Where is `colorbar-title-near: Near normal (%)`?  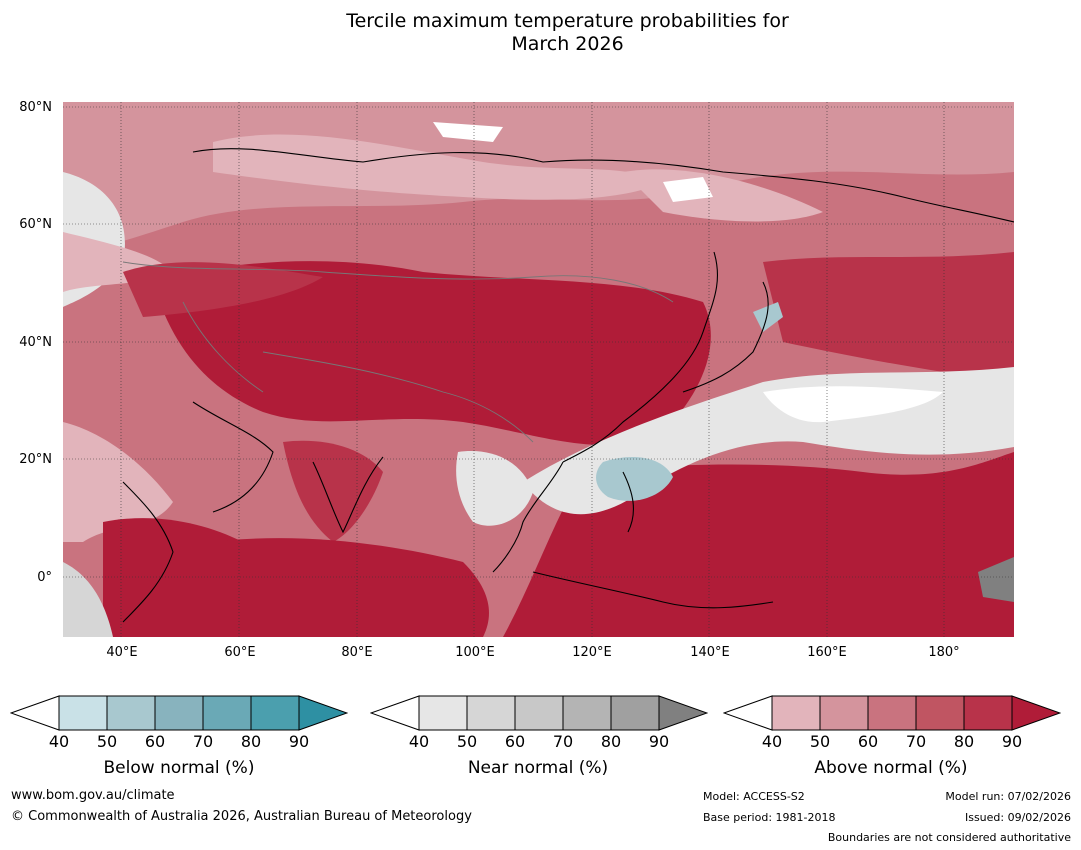 colorbar-title-near: Near normal (%) is located at coordinates (538, 768).